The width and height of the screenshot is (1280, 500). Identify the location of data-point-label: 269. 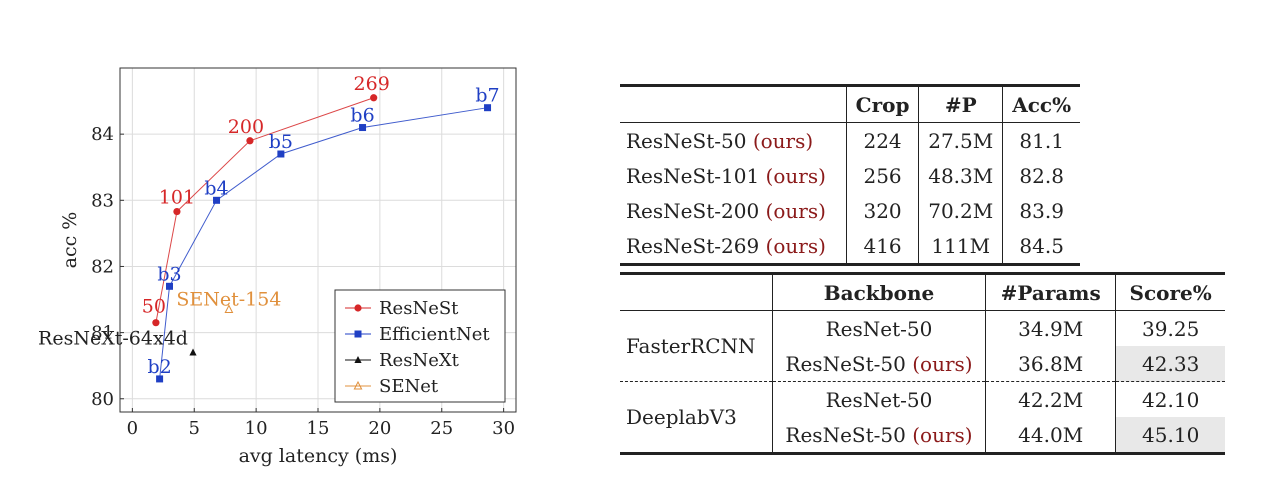
(372, 84).